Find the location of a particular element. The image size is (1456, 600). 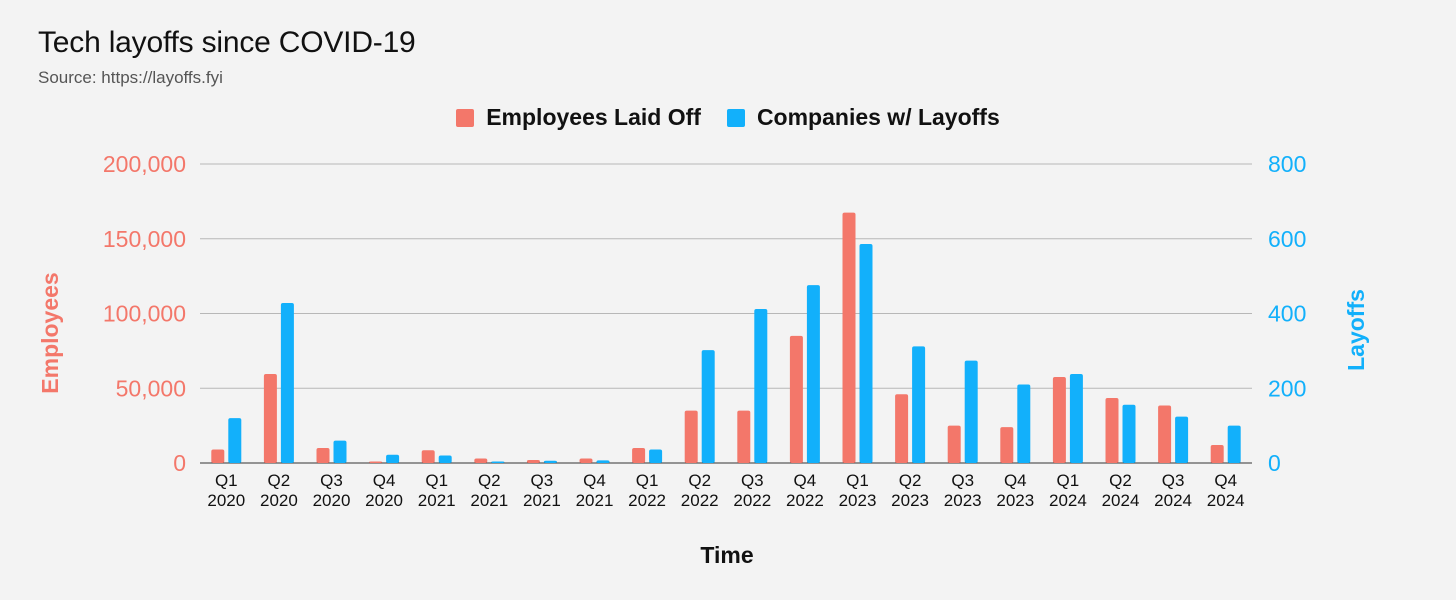

legend-label-companies: Companies w/ Layoffs is located at coordinates (878, 117).